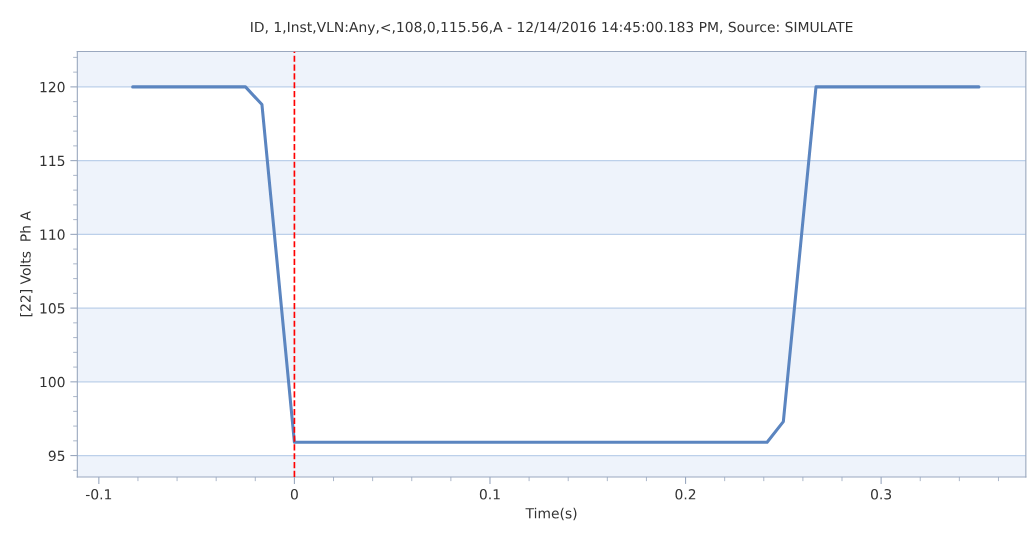  Describe the element at coordinates (52, 308) in the screenshot. I see `y-tick-label: 105` at that location.